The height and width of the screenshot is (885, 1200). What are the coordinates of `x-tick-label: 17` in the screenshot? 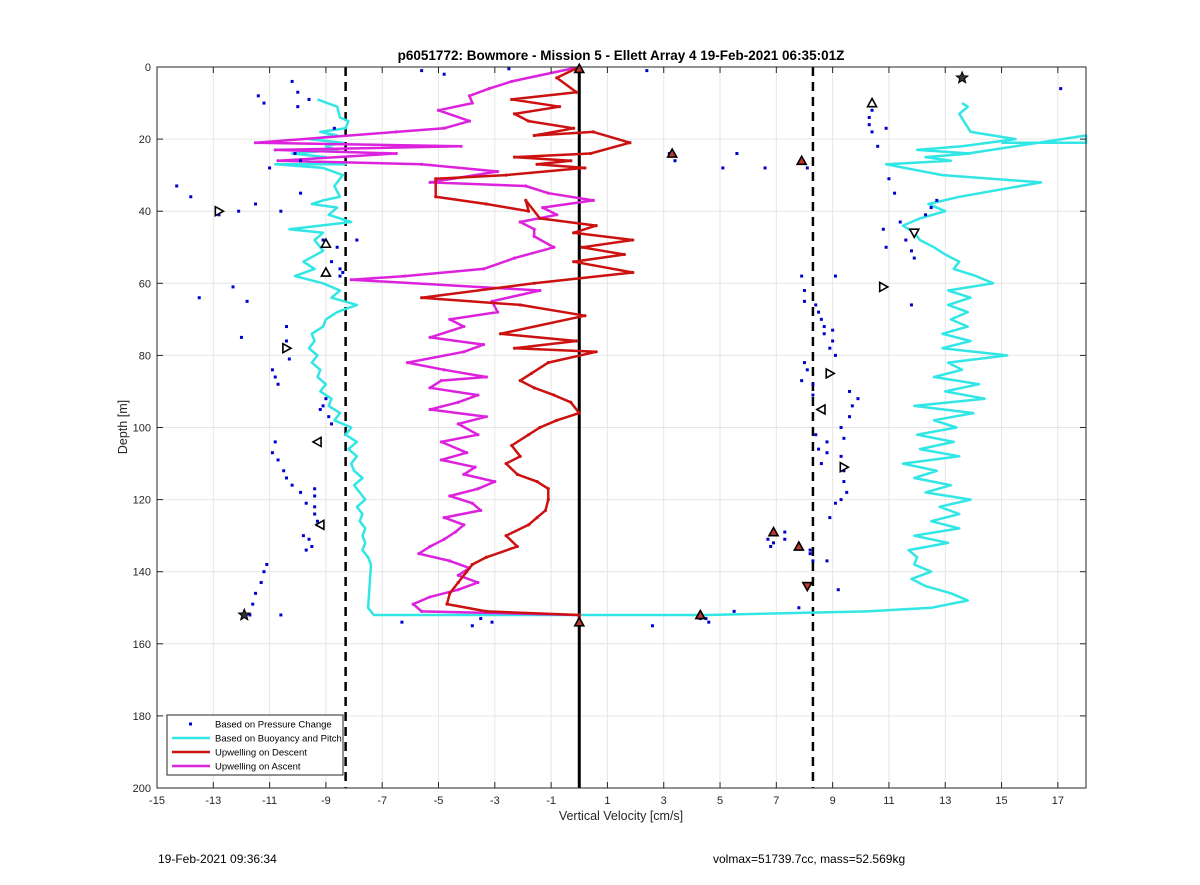 It's located at (1058, 801).